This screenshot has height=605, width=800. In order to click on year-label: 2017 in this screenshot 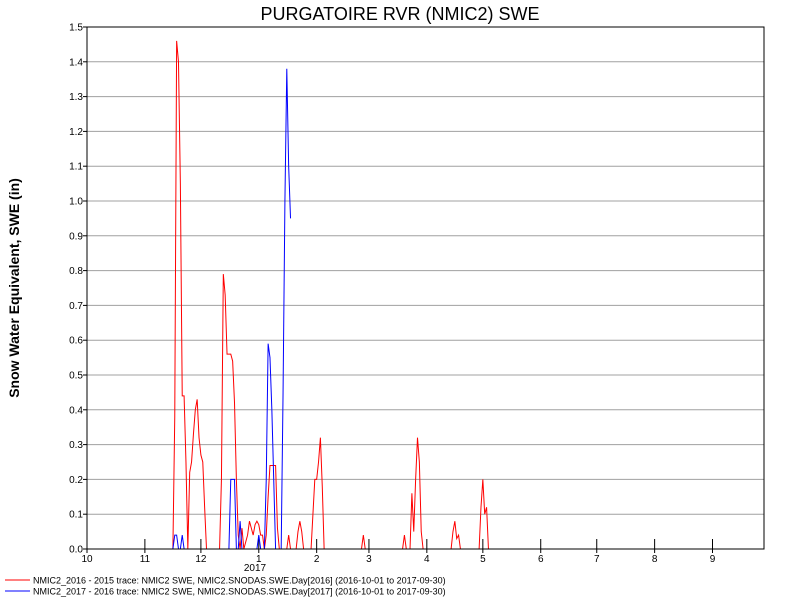, I will do `click(255, 568)`.